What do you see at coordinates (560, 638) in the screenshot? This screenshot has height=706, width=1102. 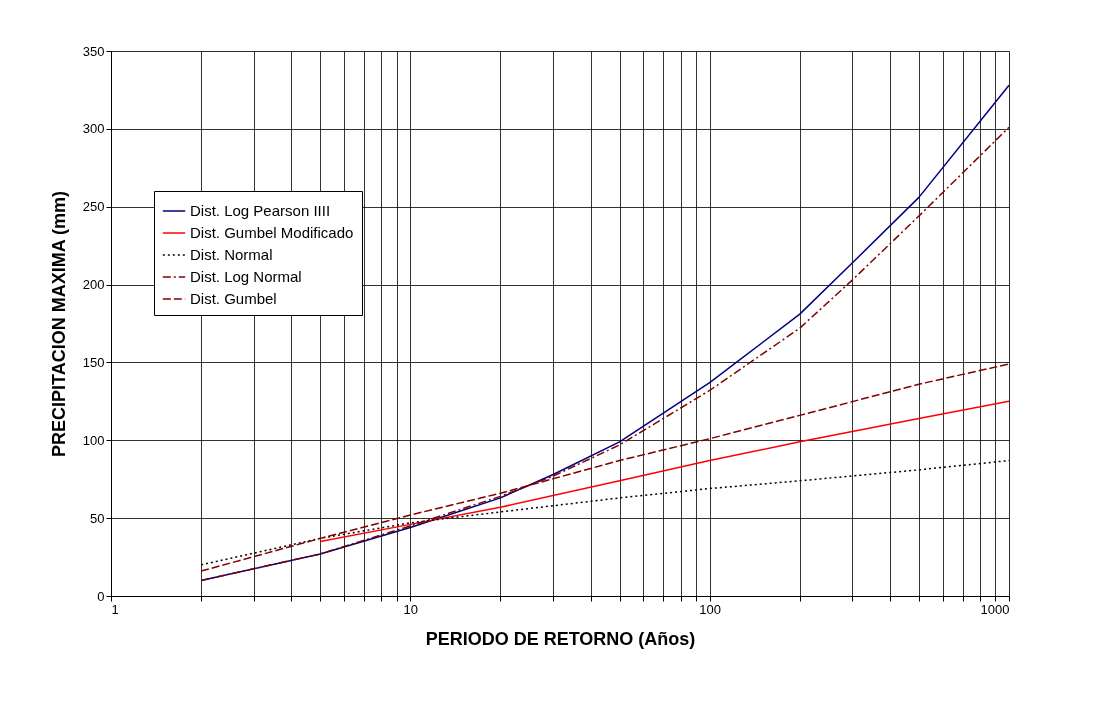 I see `x-axis-title: PERIODO DE RETORNO (Años)` at bounding box center [560, 638].